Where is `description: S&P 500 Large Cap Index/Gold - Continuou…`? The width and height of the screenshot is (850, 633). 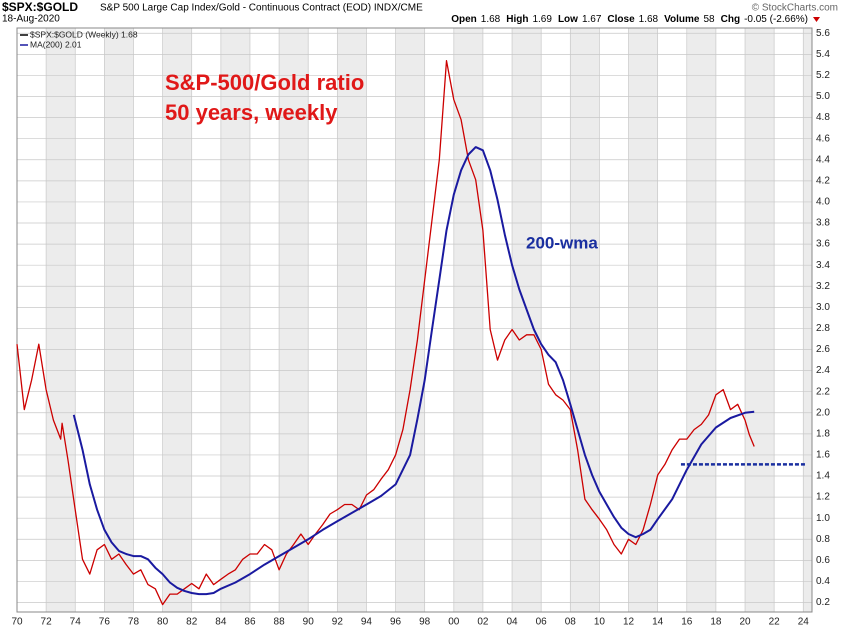 description: S&P 500 Large Cap Index/Gold - Continuou… is located at coordinates (261, 8).